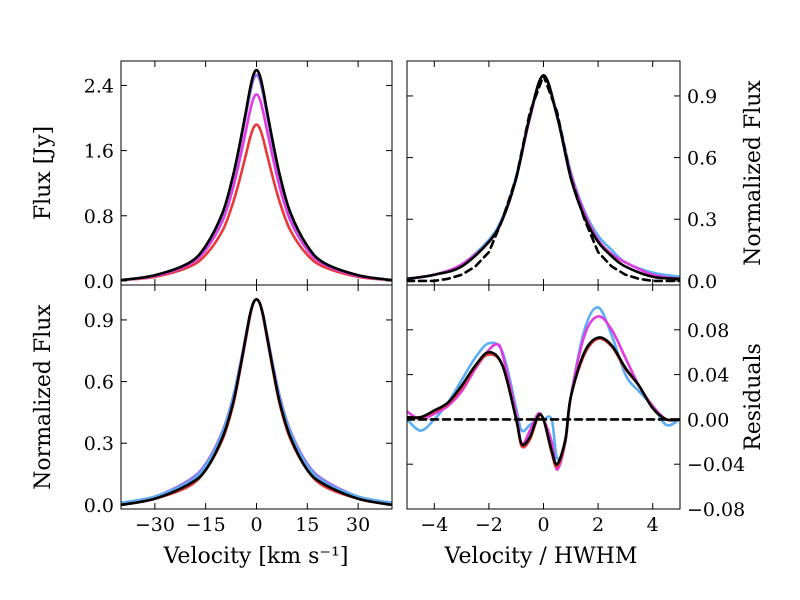 Image resolution: width=800 pixels, height=600 pixels. What do you see at coordinates (708, 331) in the screenshot?
I see `y-tick-label: 0.08` at bounding box center [708, 331].